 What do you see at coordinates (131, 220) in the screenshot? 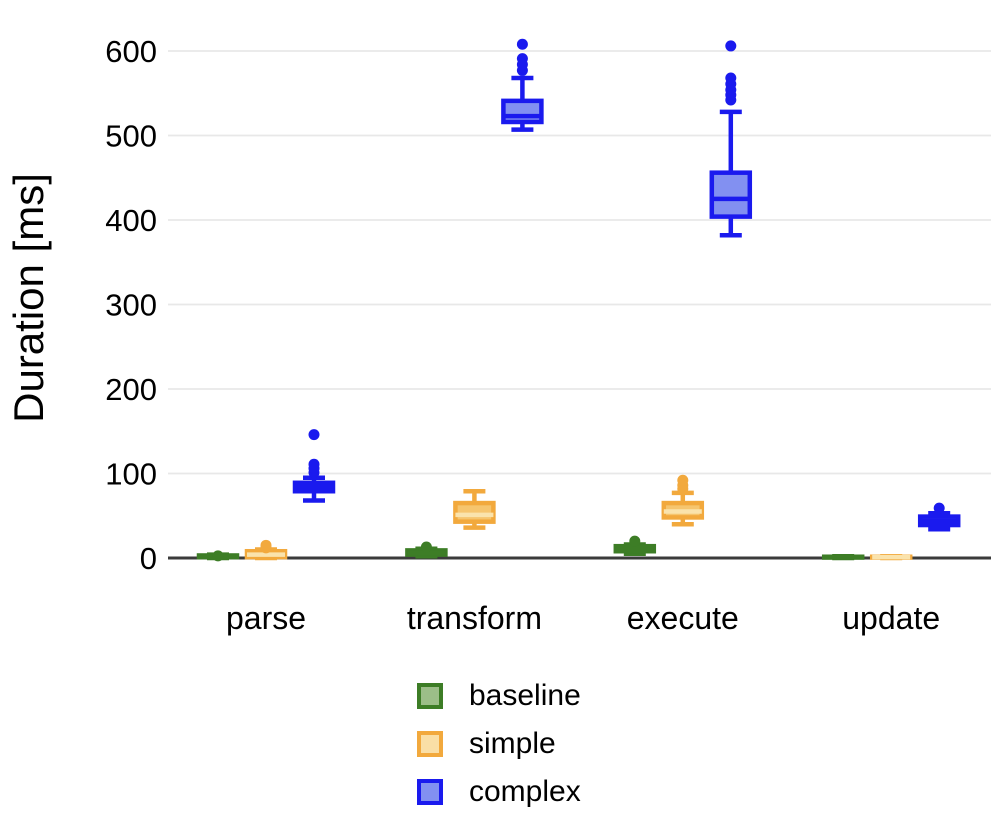
I see `y-tick-label: 400` at bounding box center [131, 220].